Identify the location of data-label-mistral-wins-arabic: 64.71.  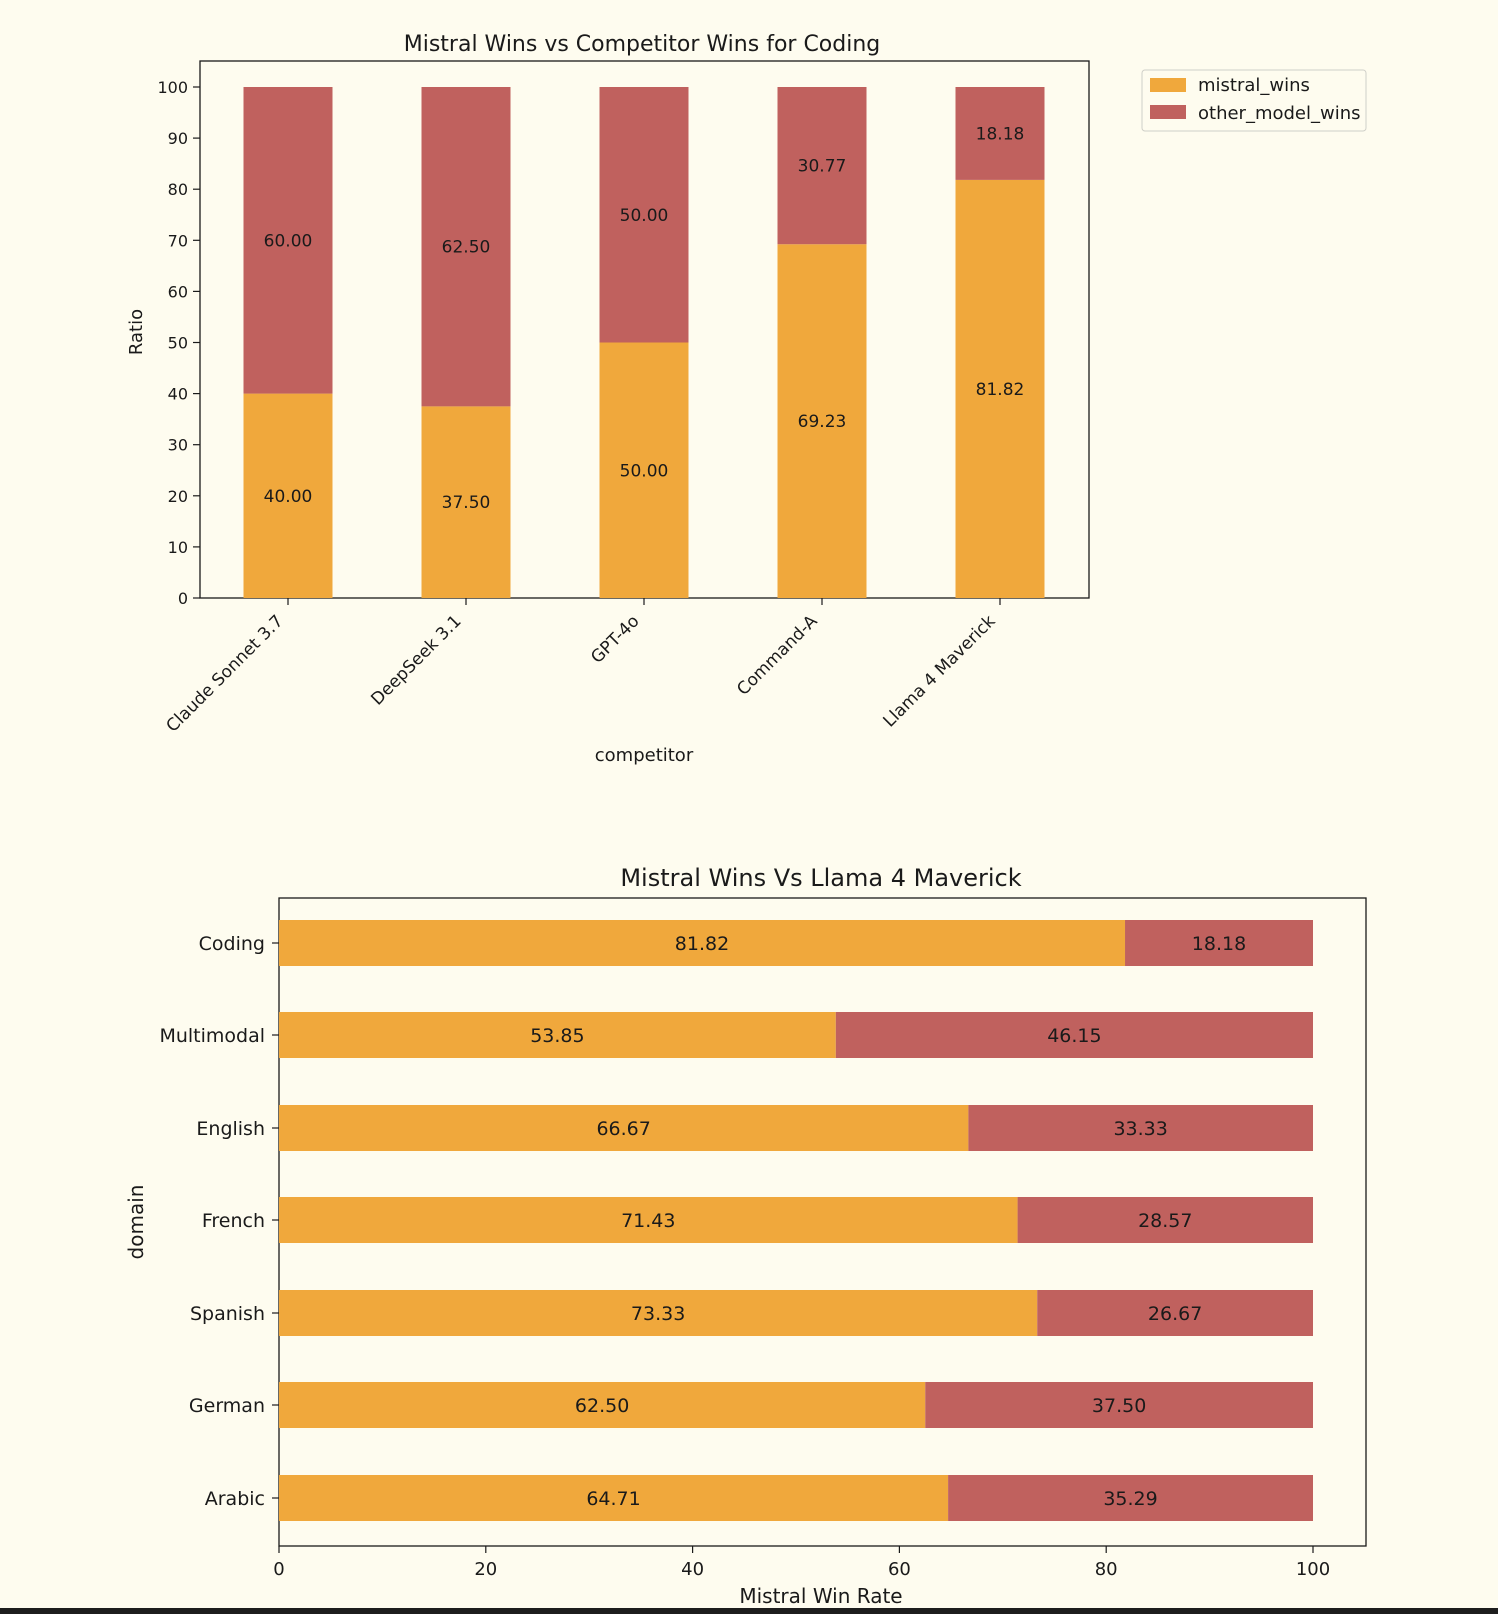
(613, 1499).